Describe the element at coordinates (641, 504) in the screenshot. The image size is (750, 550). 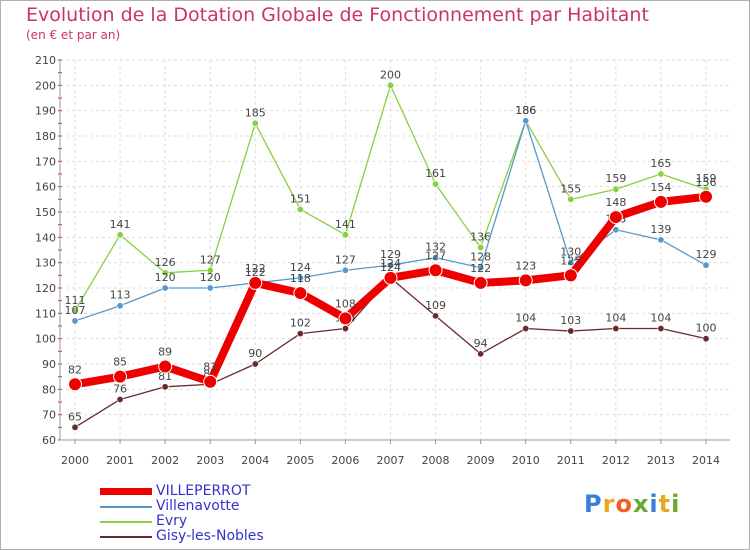
I see `logo-letter: x` at that location.